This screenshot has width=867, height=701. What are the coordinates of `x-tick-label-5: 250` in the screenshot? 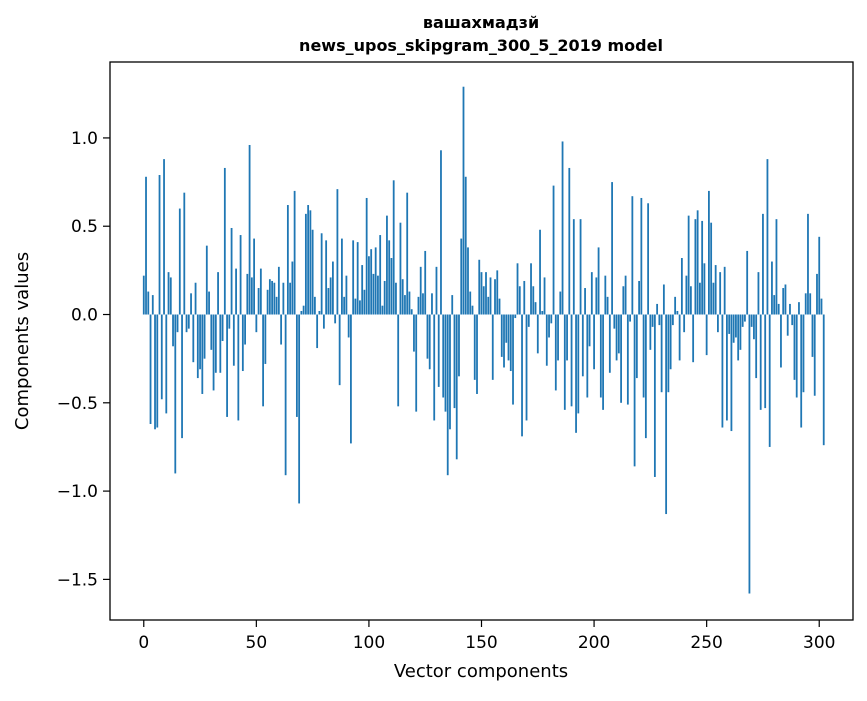 It's located at (706, 643).